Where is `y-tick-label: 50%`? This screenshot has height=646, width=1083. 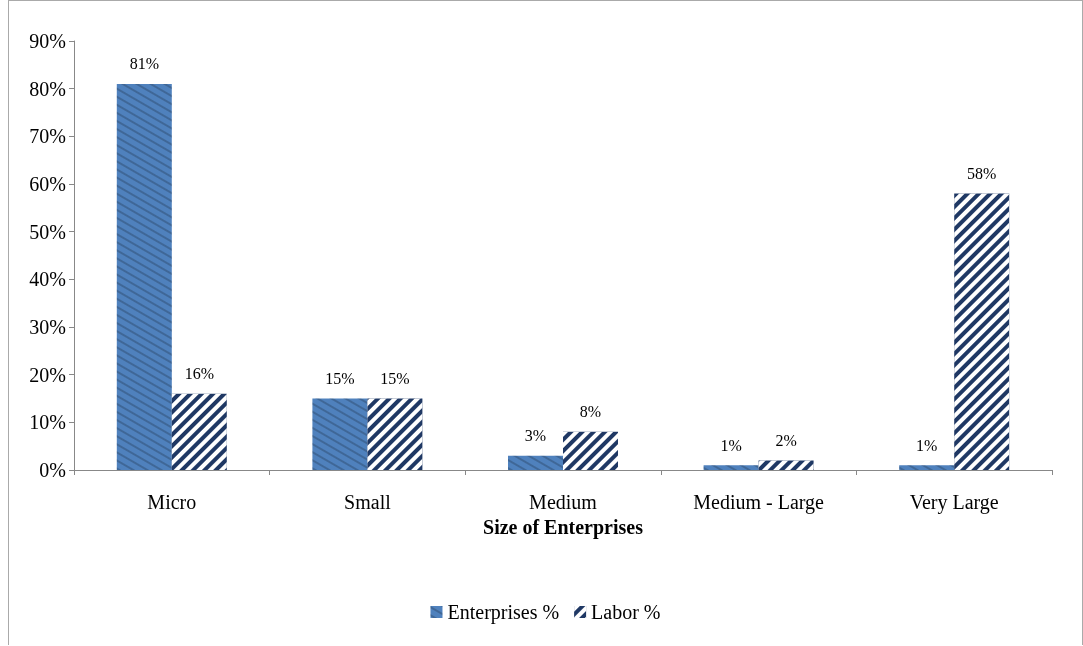
y-tick-label: 50% is located at coordinates (47, 231).